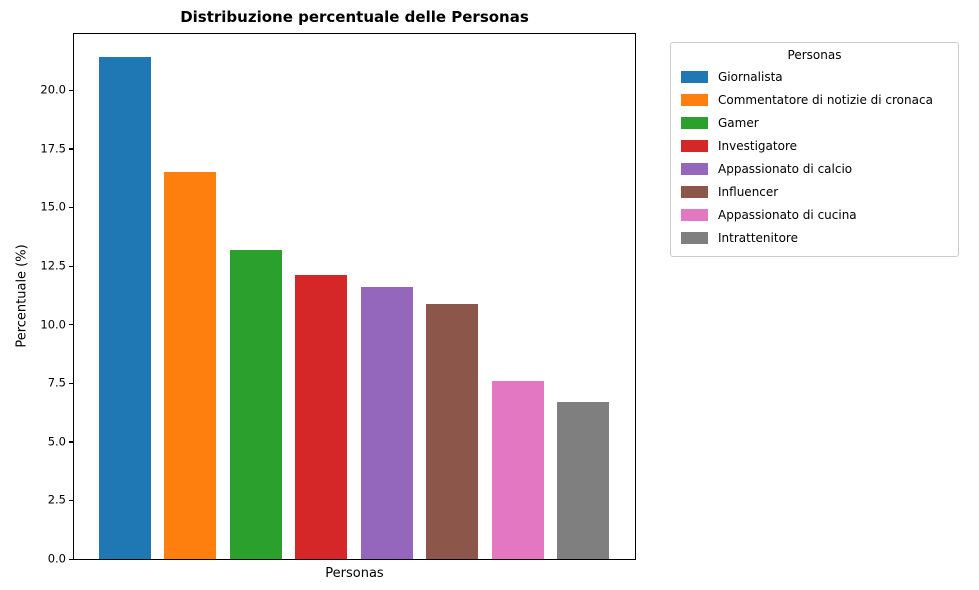 The height and width of the screenshot is (590, 979). I want to click on bar-giornalista, so click(124, 308).